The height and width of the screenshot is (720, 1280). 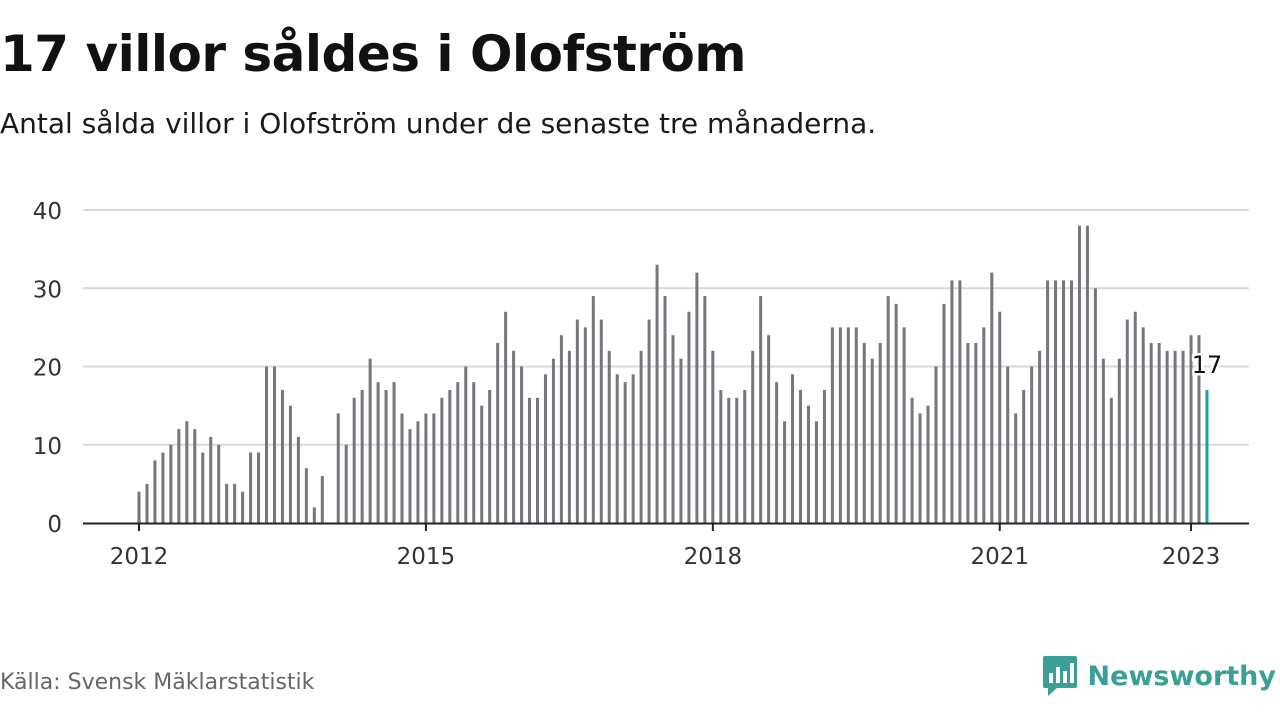 I want to click on y-tick-label: 20, so click(x=47, y=369).